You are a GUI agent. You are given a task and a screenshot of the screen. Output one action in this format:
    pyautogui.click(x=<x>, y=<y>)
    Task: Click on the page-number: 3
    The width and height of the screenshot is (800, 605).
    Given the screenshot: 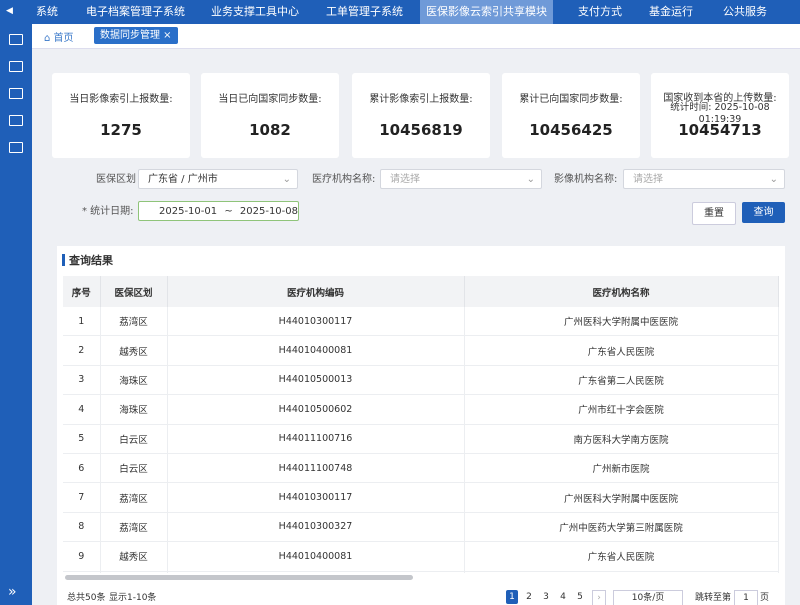 What is the action you would take?
    pyautogui.click(x=546, y=597)
    